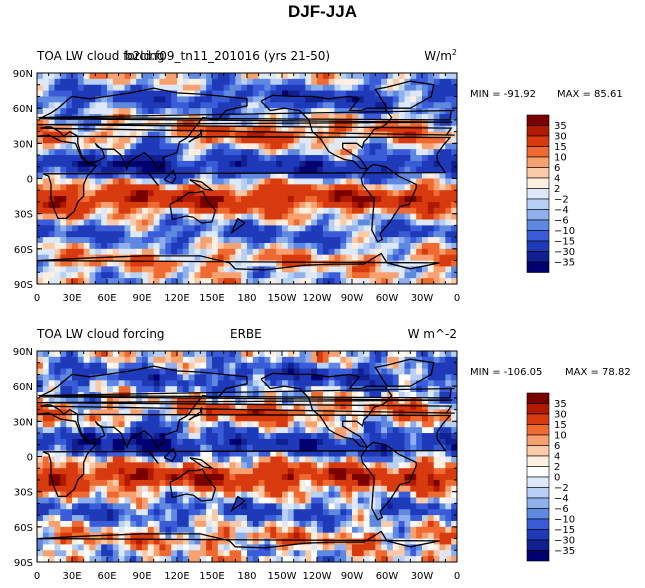  What do you see at coordinates (538, 152) in the screenshot?
I see `legend-swatch` at bounding box center [538, 152].